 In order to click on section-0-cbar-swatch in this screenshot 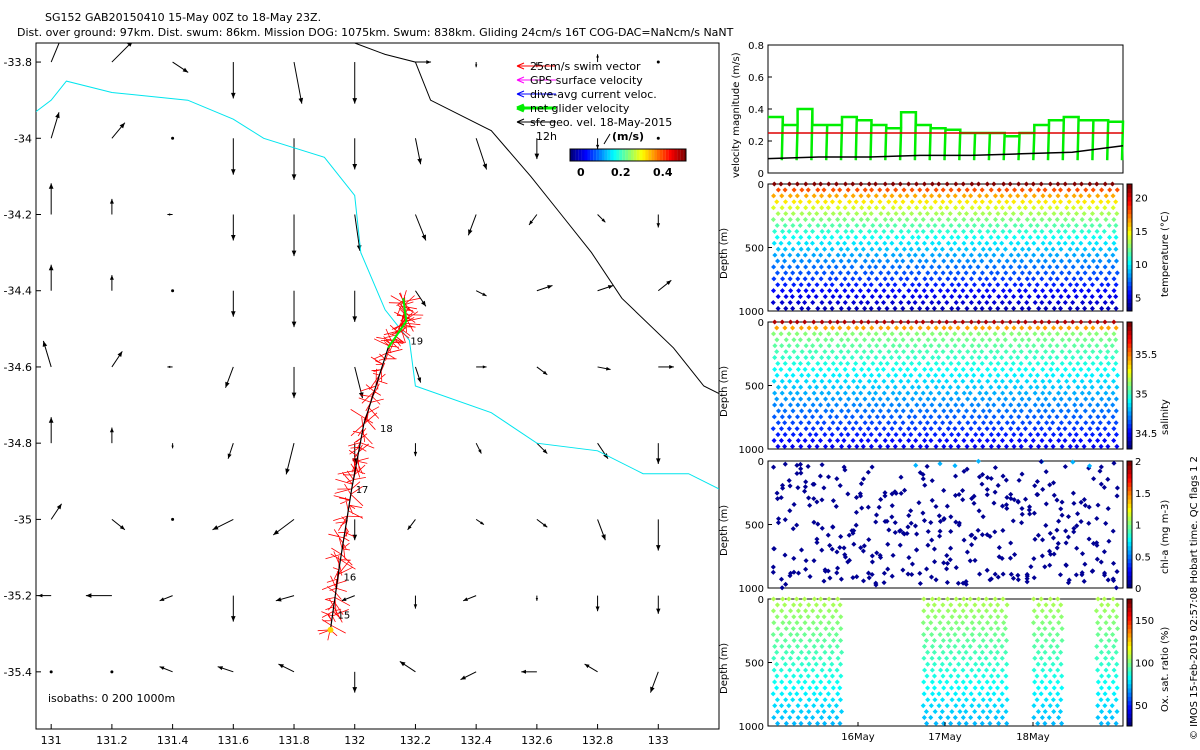, I will do `click(1129, 309)`.